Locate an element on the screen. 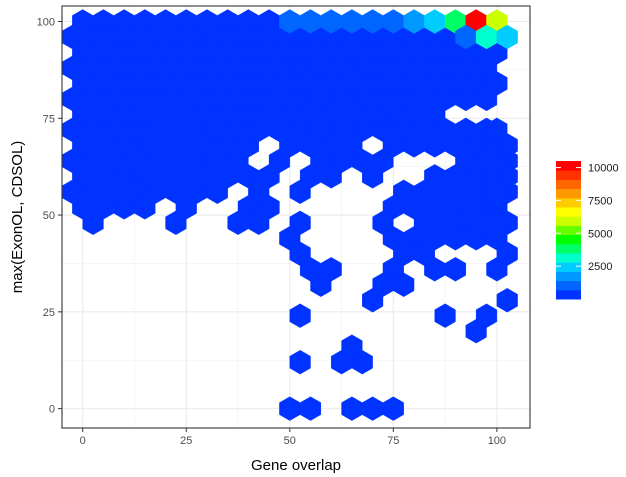 The height and width of the screenshot is (477, 626). legend-label: 10000 is located at coordinates (603, 169).